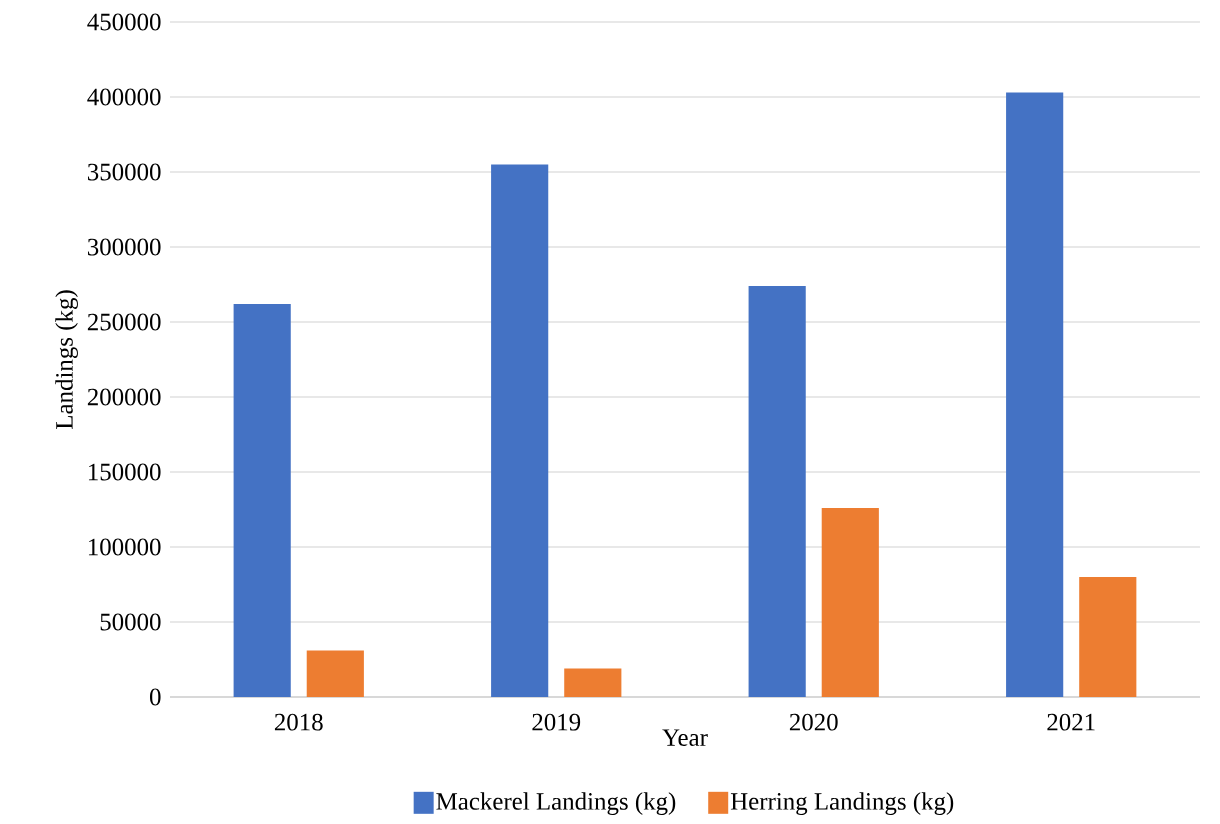 This screenshot has height=824, width=1220. What do you see at coordinates (124, 22) in the screenshot?
I see `y-tick-label: 450000` at bounding box center [124, 22].